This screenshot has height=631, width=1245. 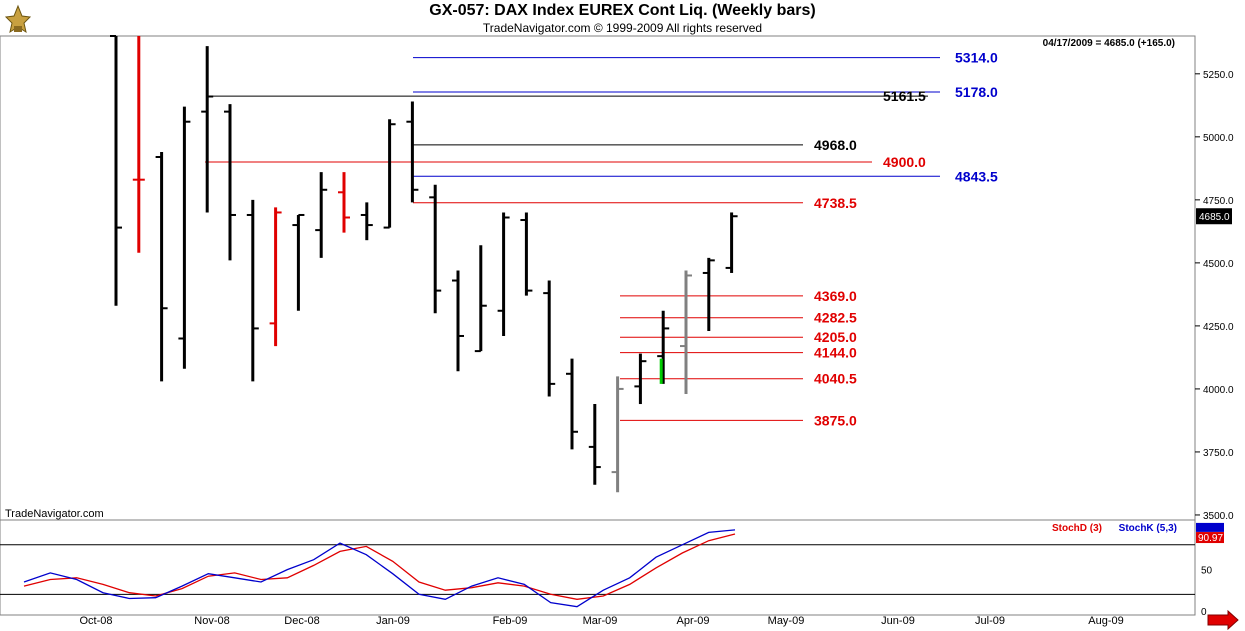 What do you see at coordinates (301, 621) in the screenshot?
I see `x-tick-label: Dec-08` at bounding box center [301, 621].